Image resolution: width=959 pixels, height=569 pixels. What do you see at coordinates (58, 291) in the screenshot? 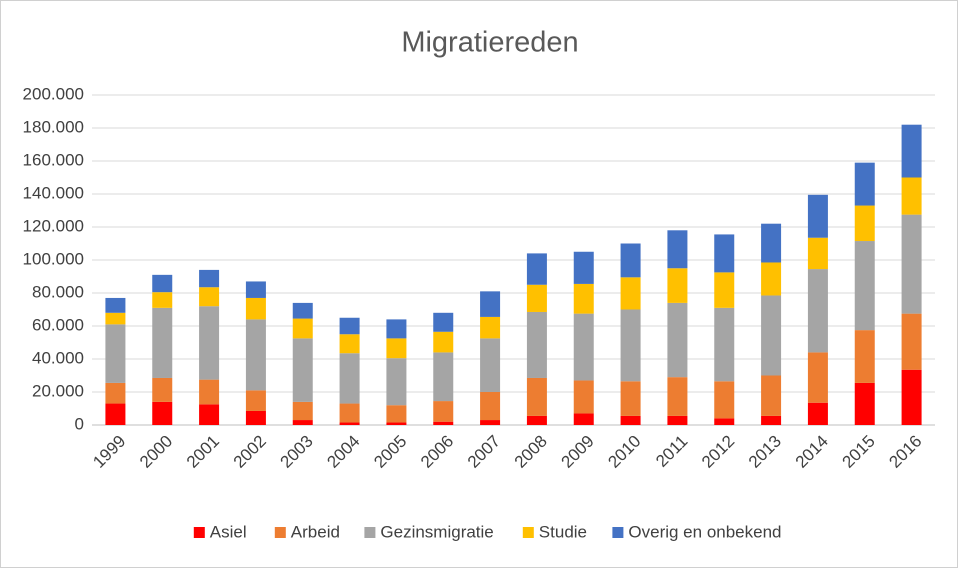
I see `y-tick-label: 80.000` at bounding box center [58, 291].